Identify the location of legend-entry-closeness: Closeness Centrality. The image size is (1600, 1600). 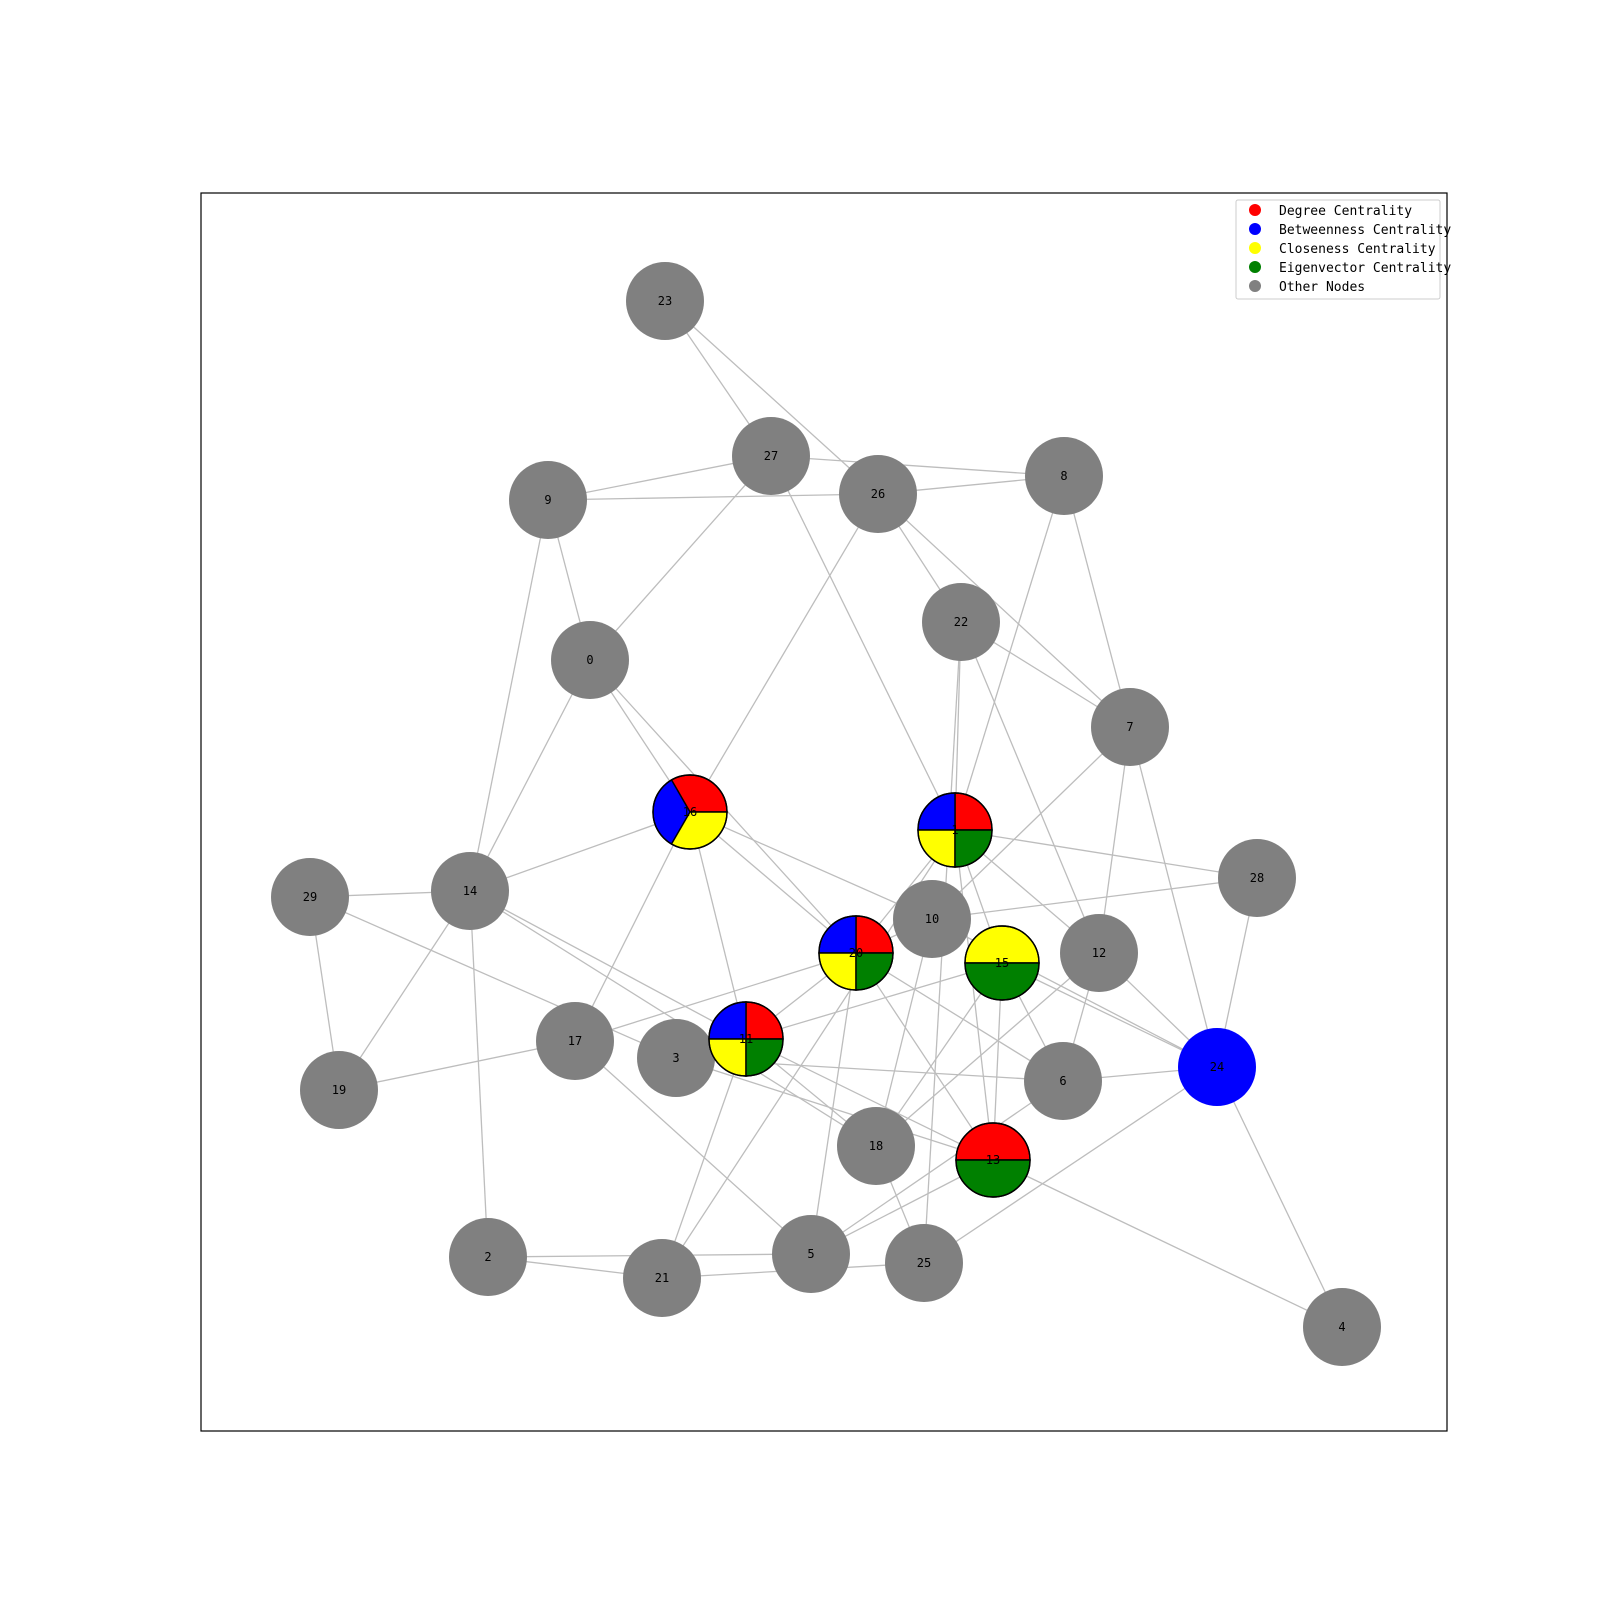
(1342, 249).